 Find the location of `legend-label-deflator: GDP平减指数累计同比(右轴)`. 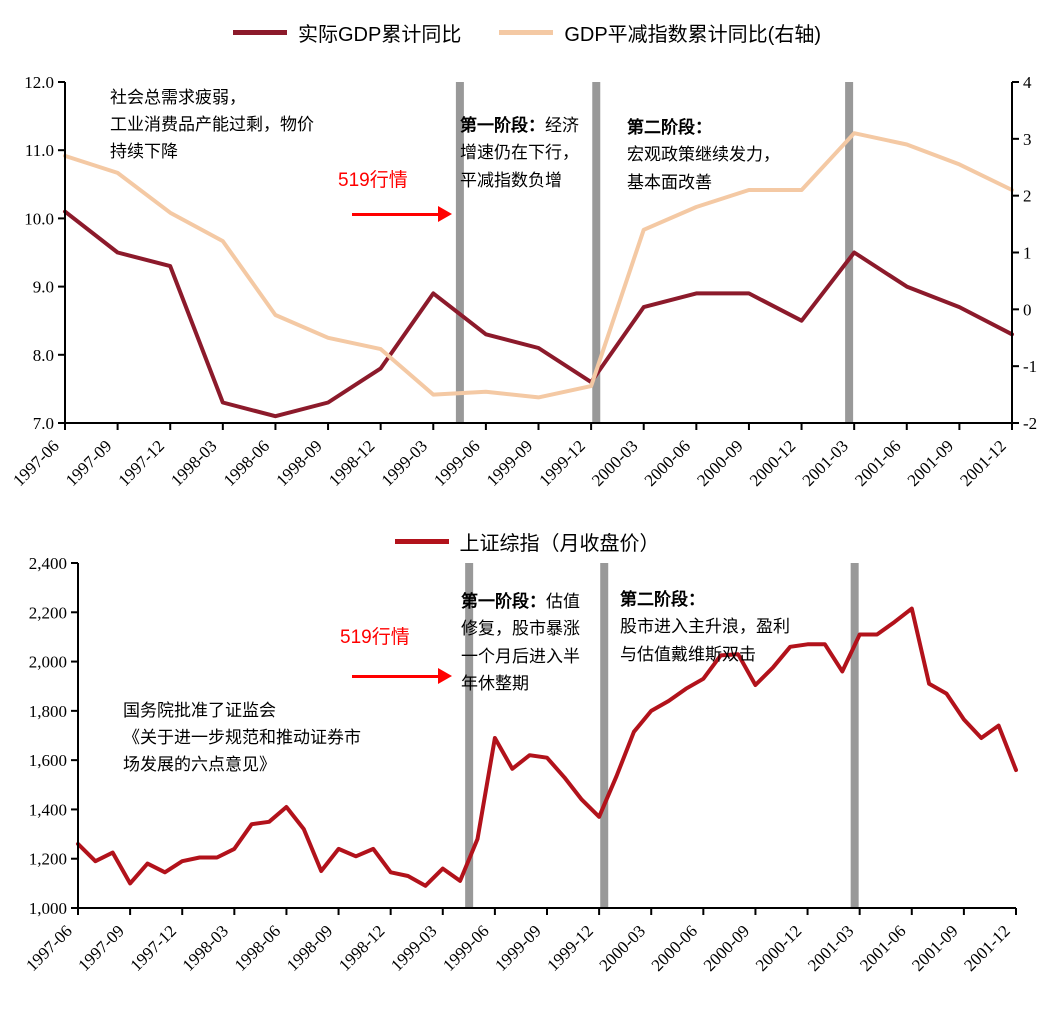

legend-label-deflator: GDP平减指数累计同比(右轴) is located at coordinates (692, 35).